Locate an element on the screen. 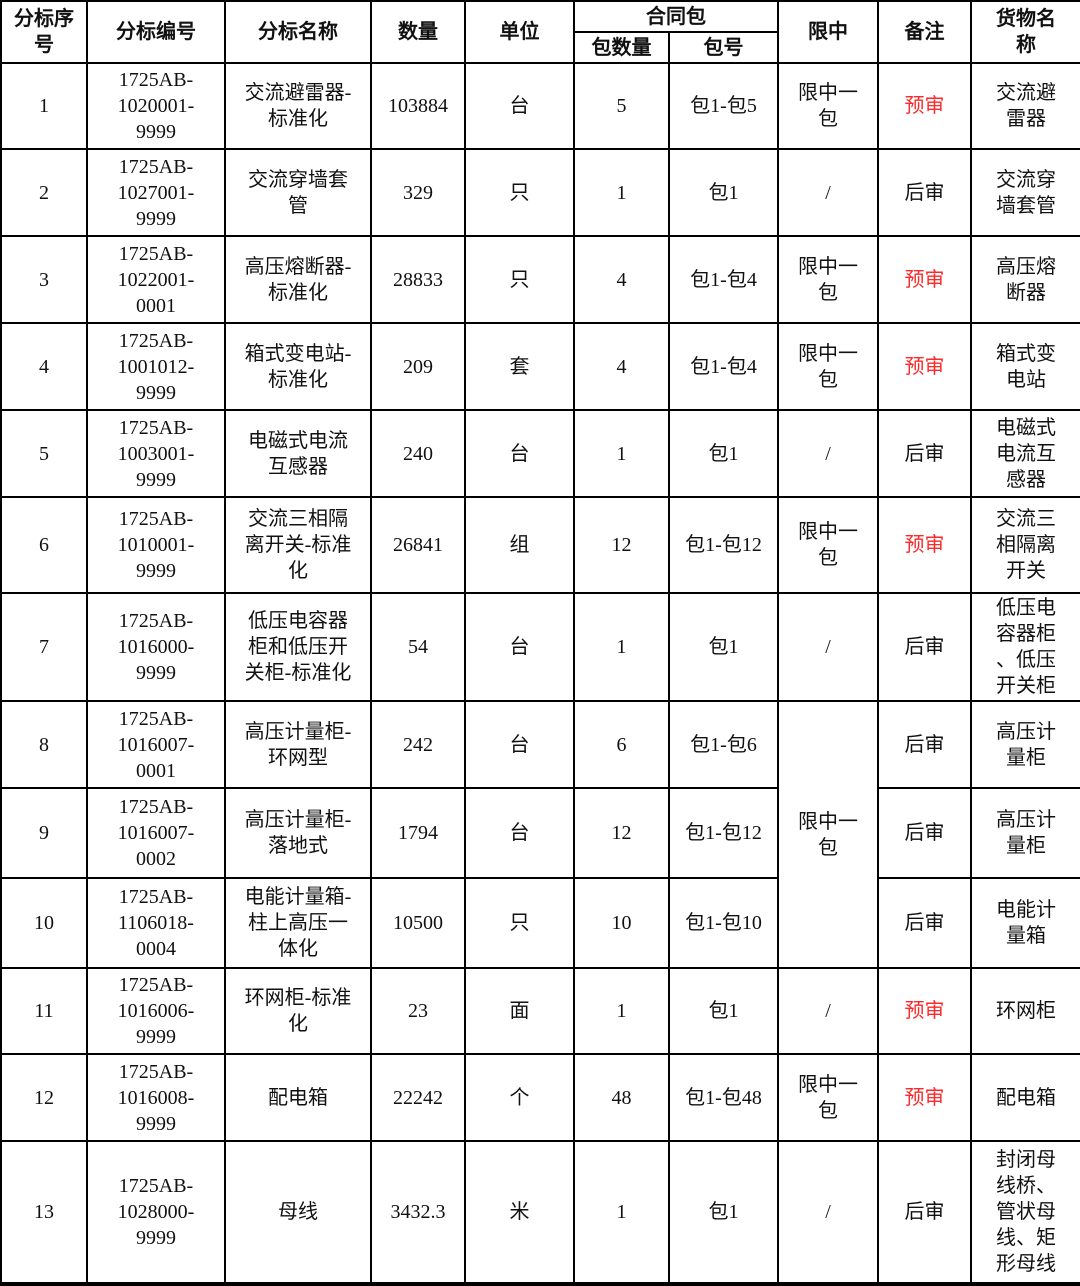  qty-cell: 242 is located at coordinates (418, 744).